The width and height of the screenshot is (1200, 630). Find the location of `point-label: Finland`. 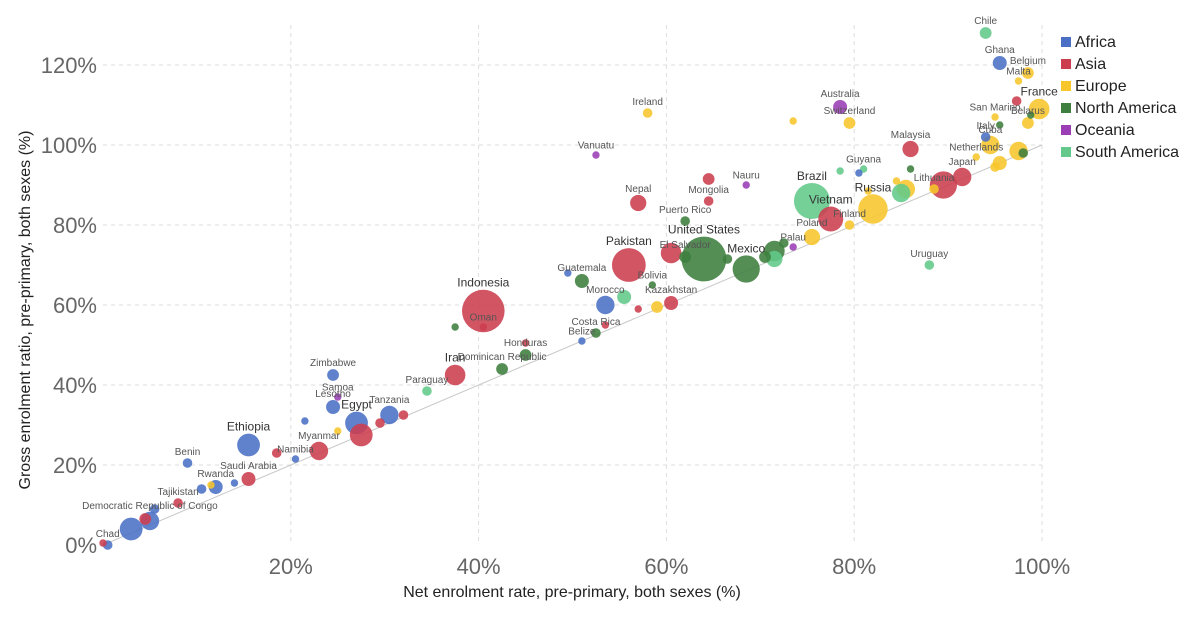

point-label: Finland is located at coordinates (849, 214).